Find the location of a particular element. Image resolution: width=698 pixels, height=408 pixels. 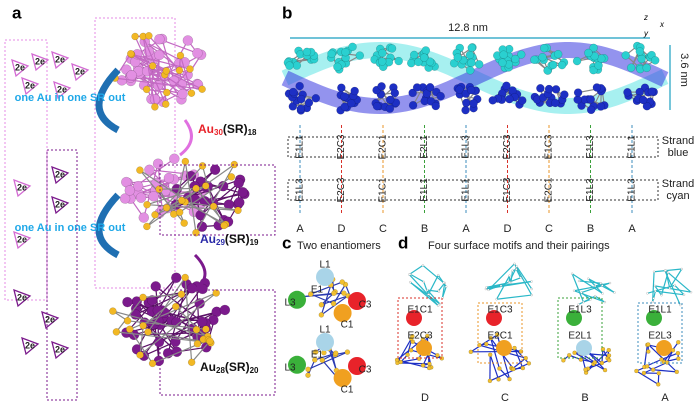

motif-label: C1 is located at coordinates (347, 390).